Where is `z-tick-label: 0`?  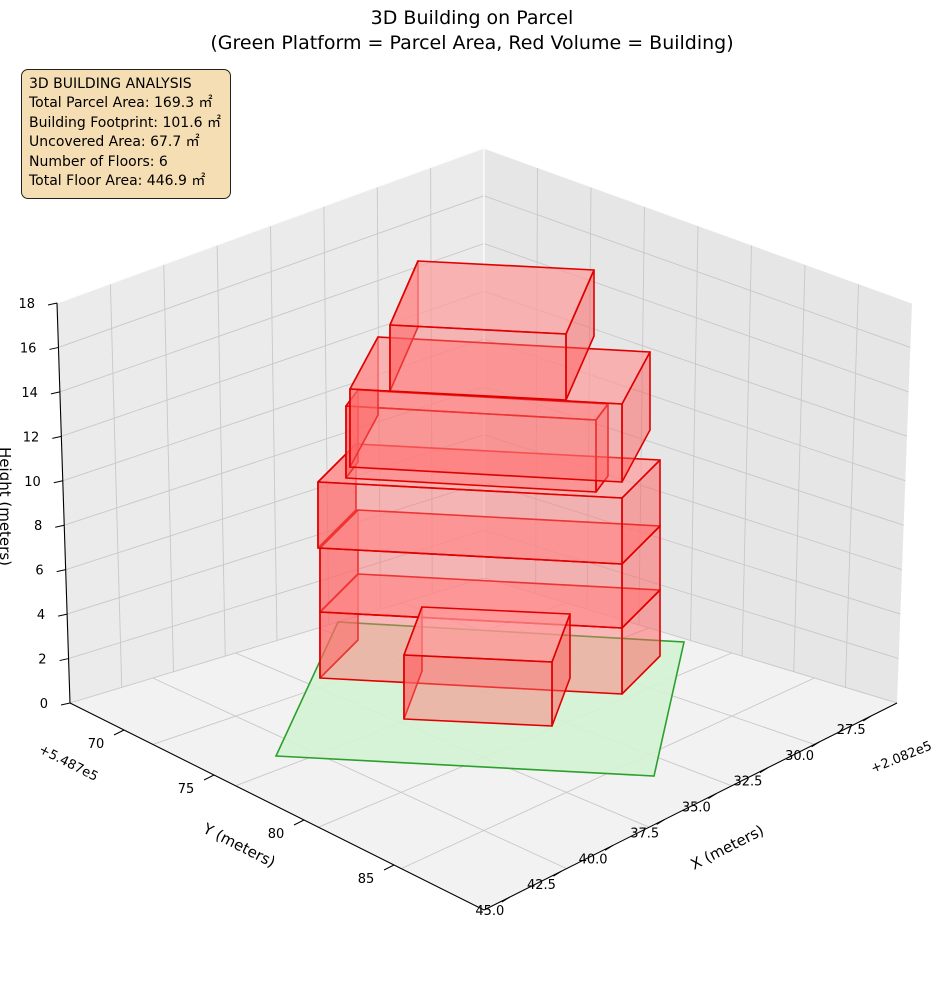
z-tick-label: 0 is located at coordinates (44, 704).